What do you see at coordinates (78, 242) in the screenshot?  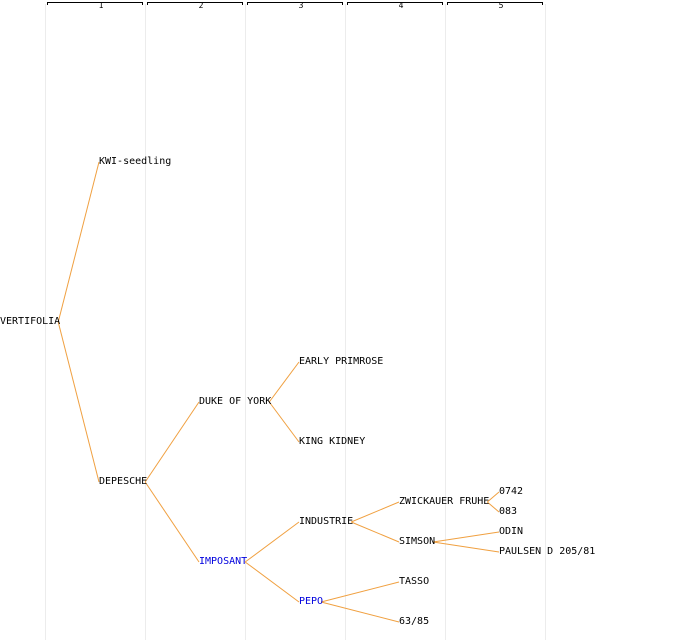 I see `edge-vertifolia-kwi_seedling` at bounding box center [78, 242].